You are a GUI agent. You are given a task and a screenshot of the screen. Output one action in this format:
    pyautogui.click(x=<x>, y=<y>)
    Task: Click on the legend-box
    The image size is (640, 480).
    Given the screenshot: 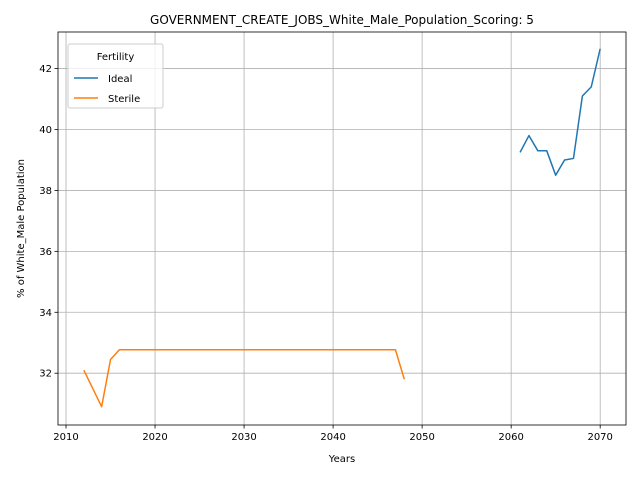 What is the action you would take?
    pyautogui.click(x=115, y=76)
    